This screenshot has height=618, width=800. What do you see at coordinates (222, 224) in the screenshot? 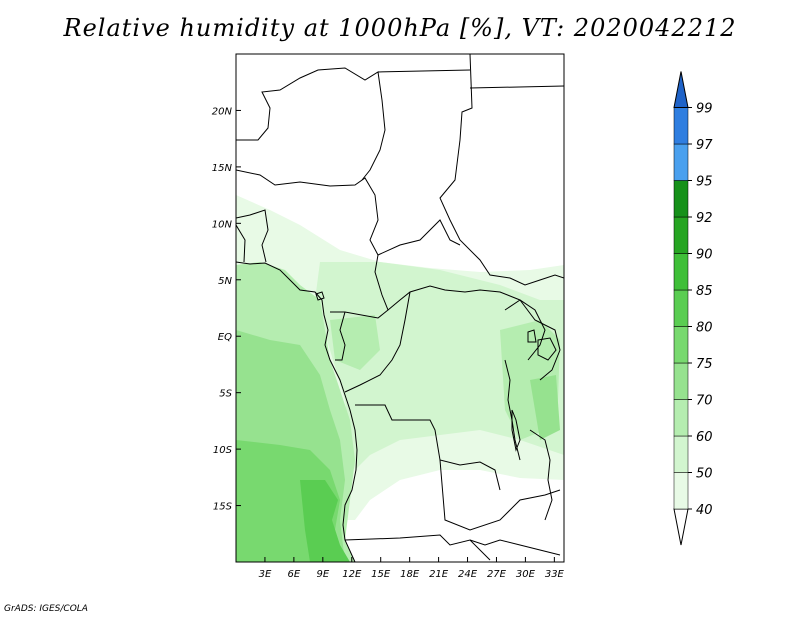
I see `lat-tick-label: 10N` at bounding box center [222, 224].